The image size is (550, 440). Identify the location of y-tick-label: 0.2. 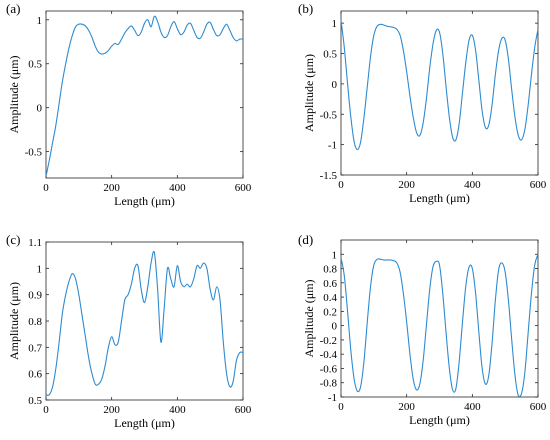
(330, 312).